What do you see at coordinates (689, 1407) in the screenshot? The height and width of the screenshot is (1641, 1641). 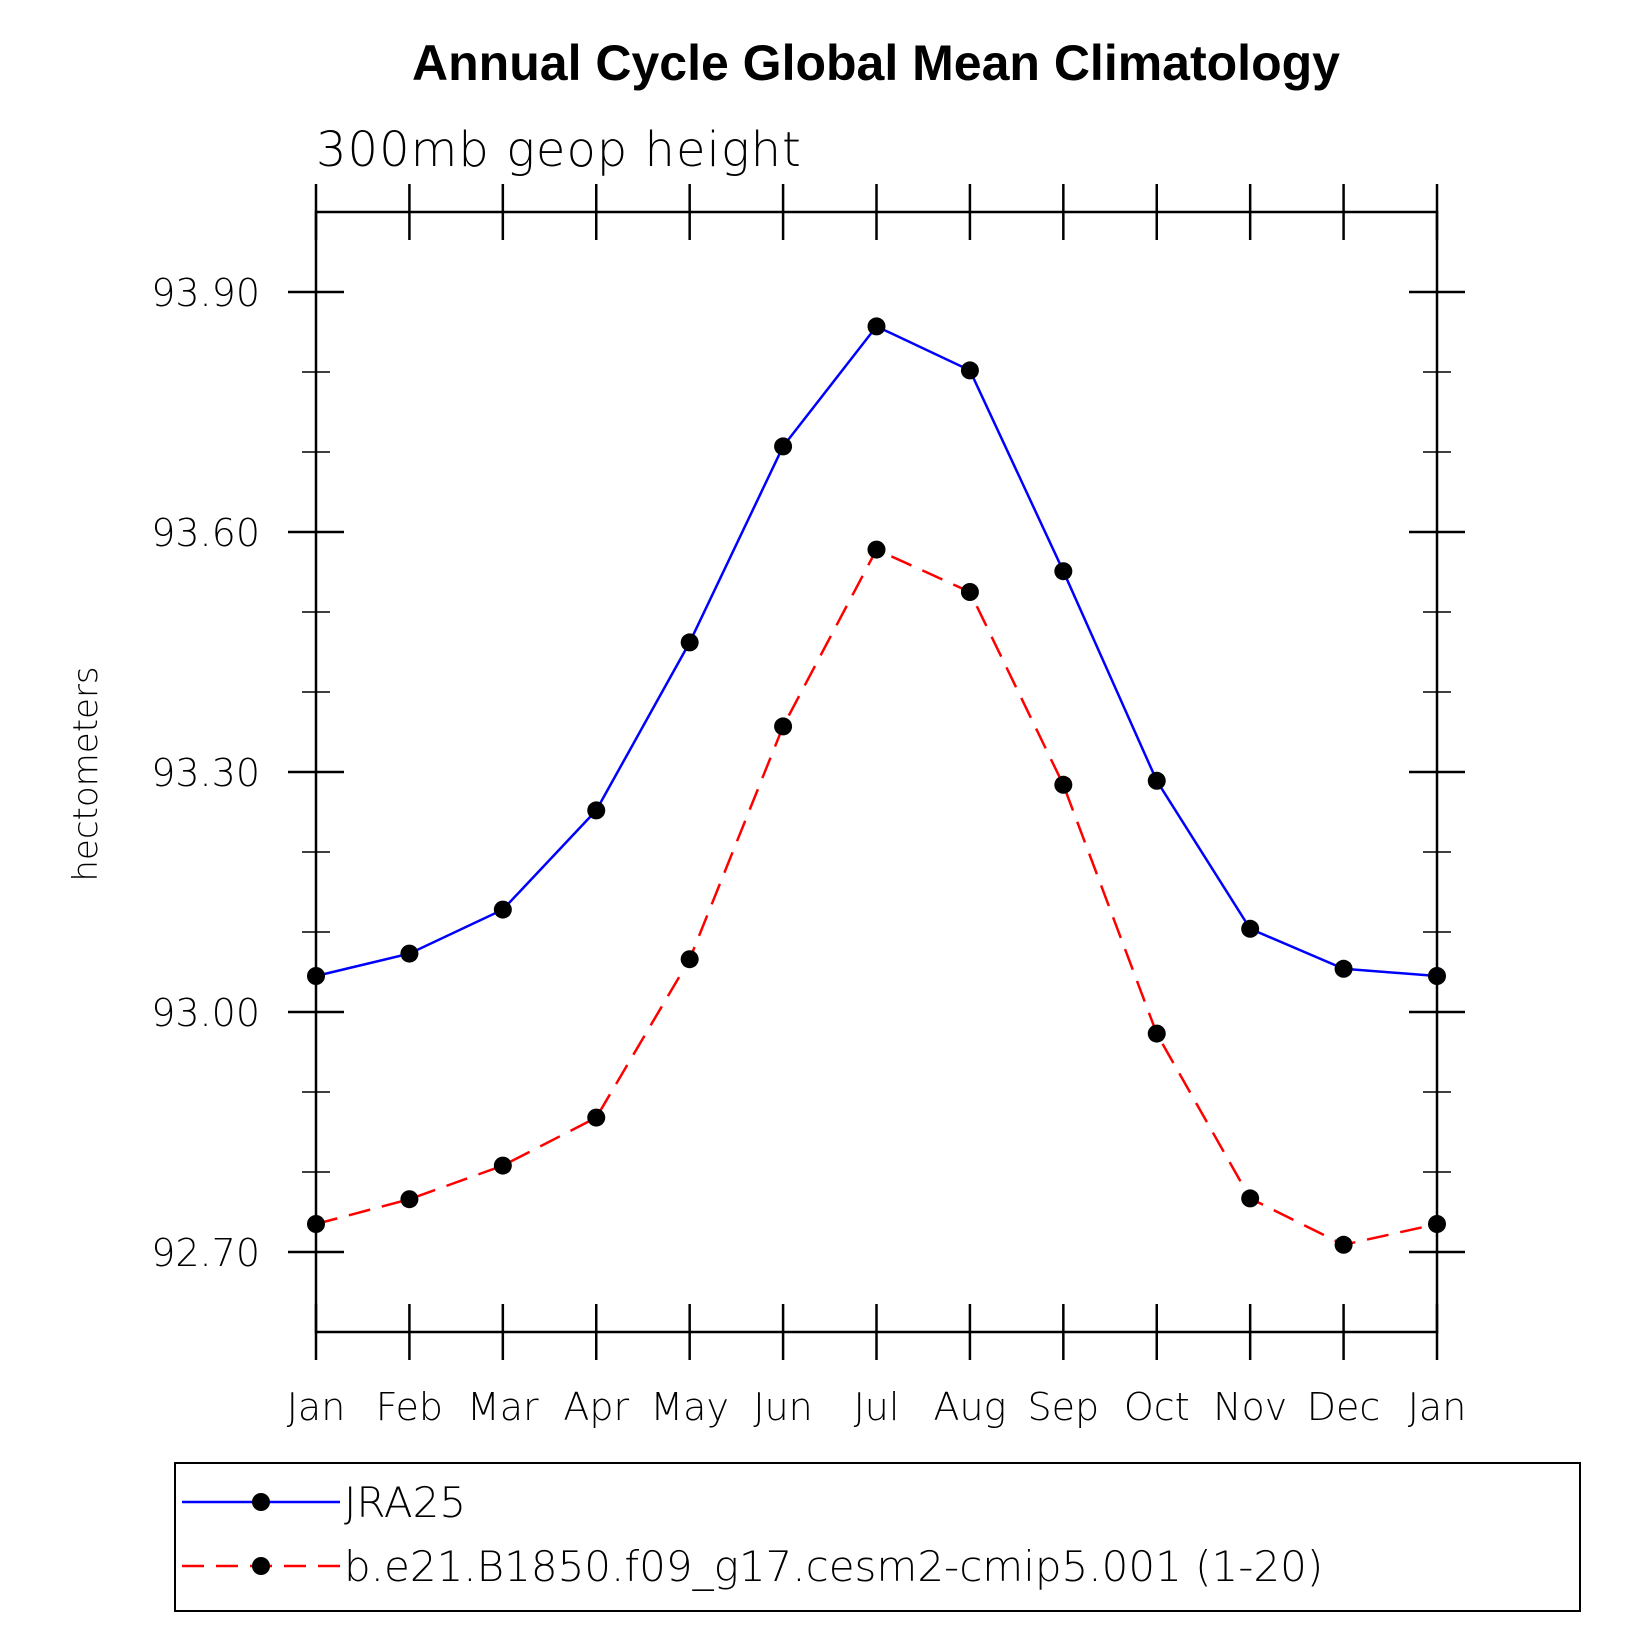 I see `x-tick-label: May` at bounding box center [689, 1407].